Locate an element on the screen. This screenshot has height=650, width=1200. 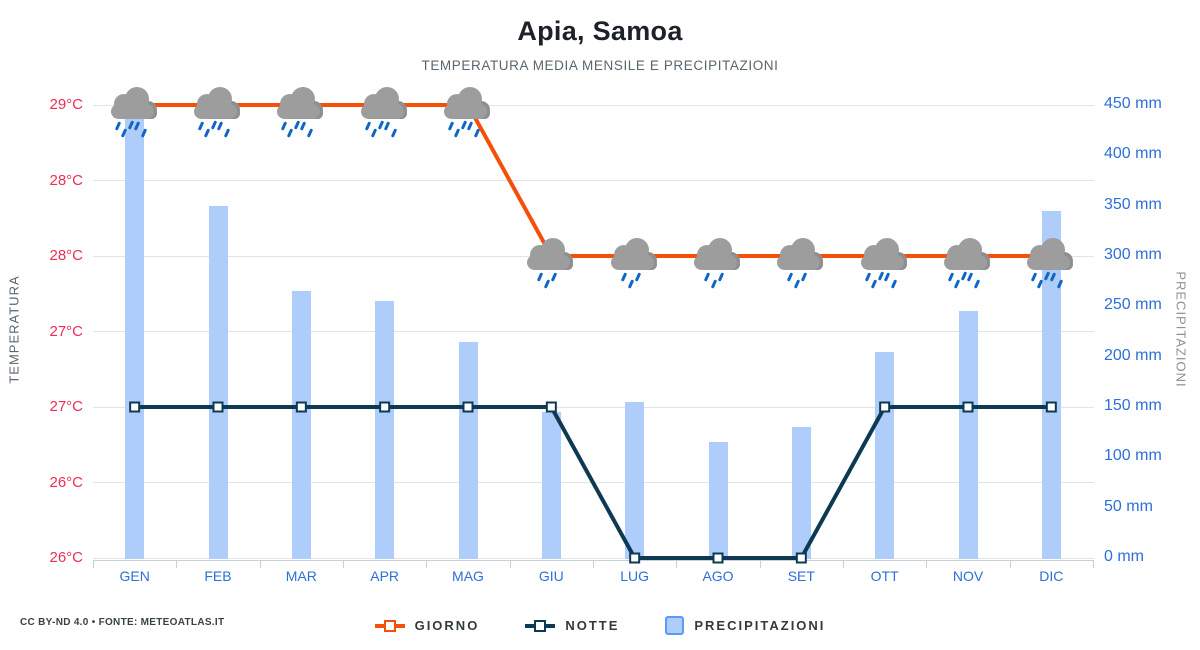
month-label: MAG is located at coordinates (468, 576).